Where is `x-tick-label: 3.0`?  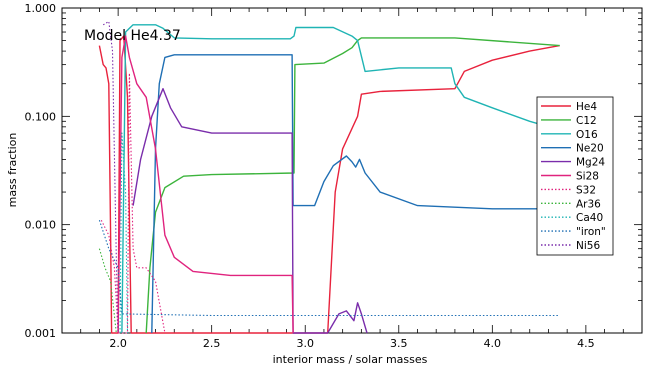 x-tick-label: 3.0 is located at coordinates (305, 343).